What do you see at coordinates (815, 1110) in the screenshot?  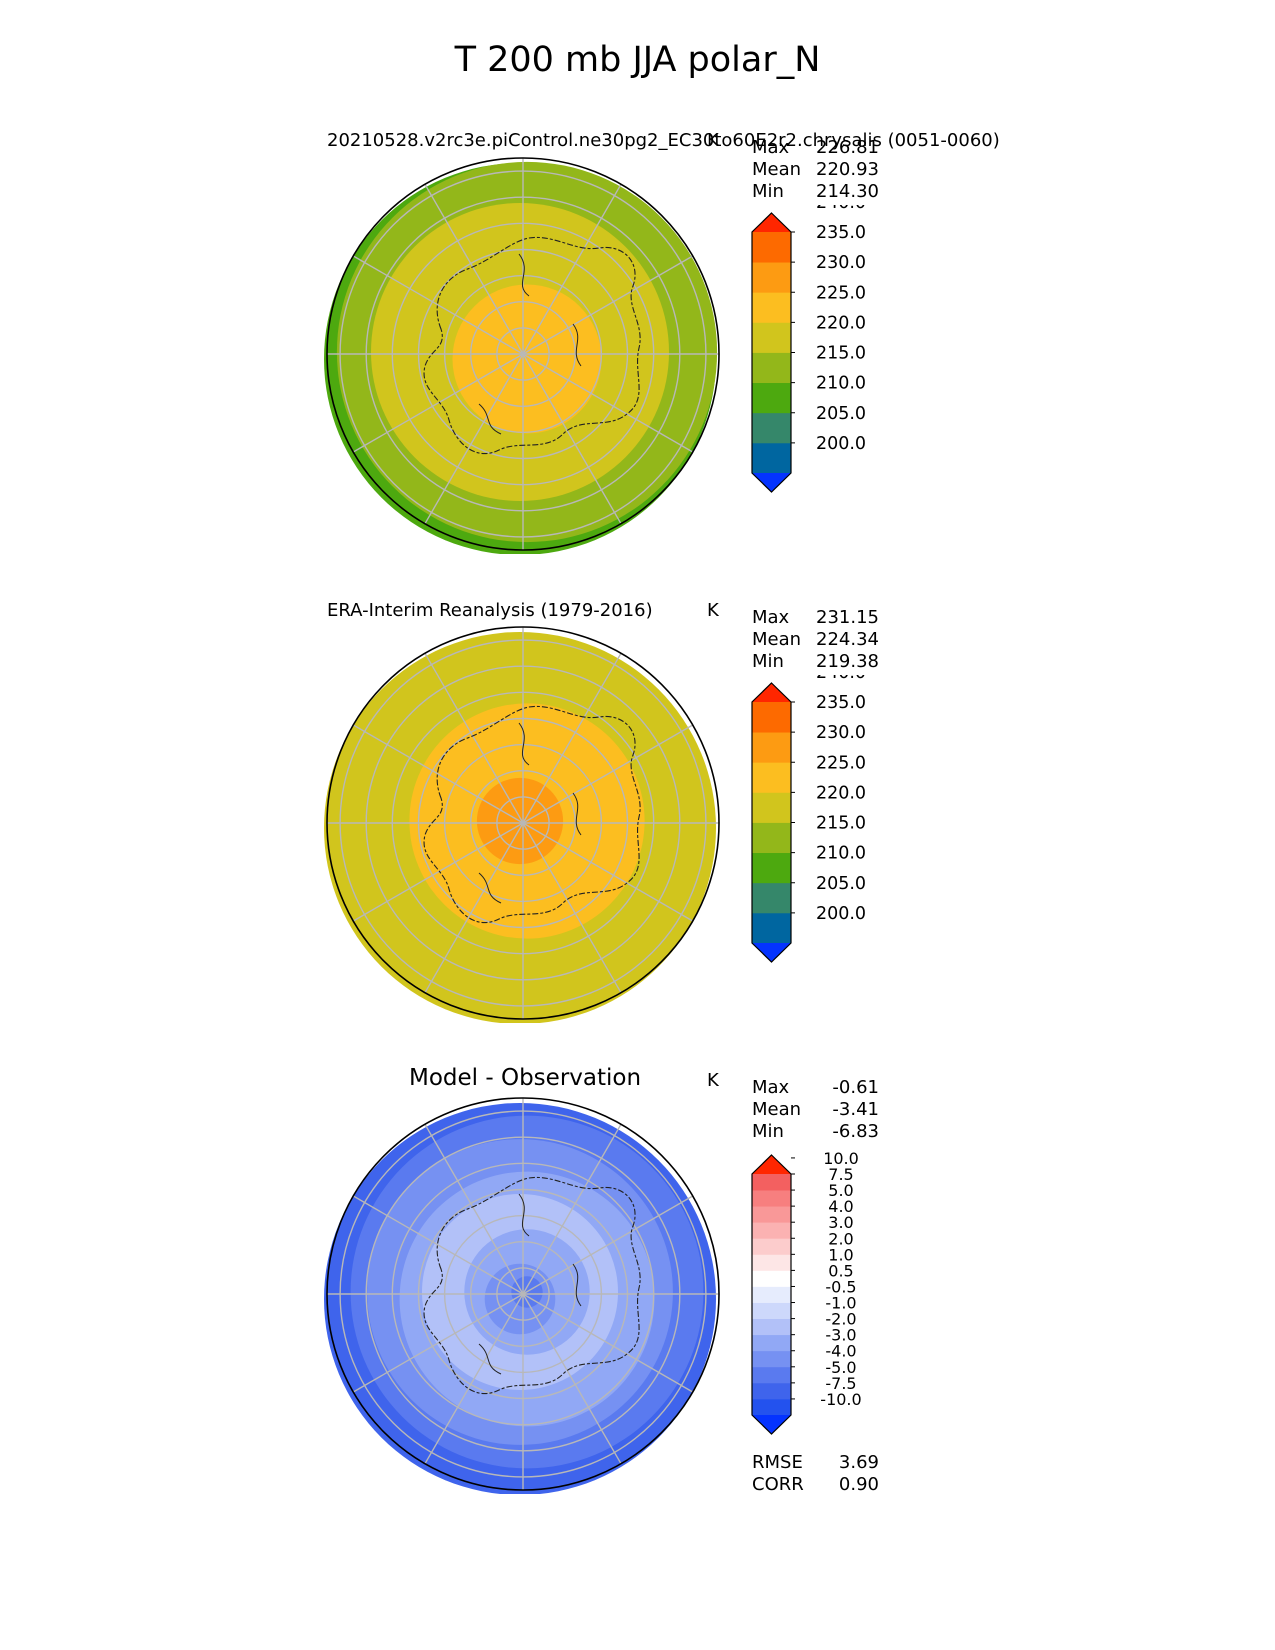 I see `panel3-stats: Max -0.61 Mean -3.41 Min -6.83` at bounding box center [815, 1110].